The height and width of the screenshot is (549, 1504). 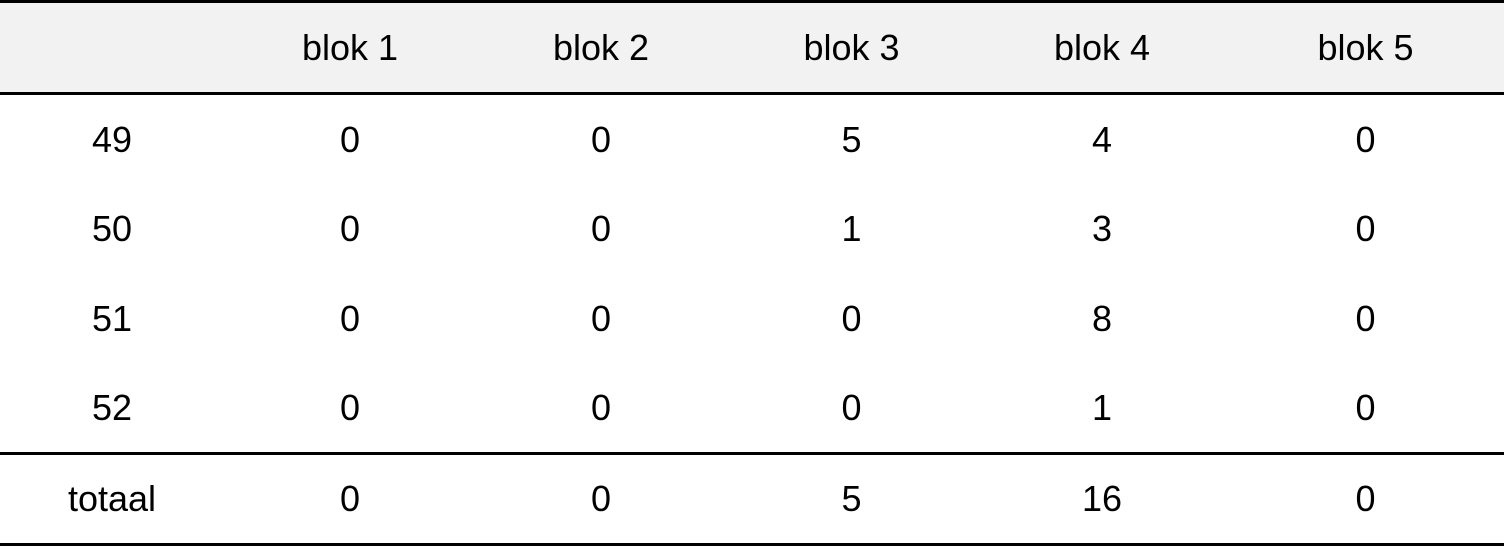 What do you see at coordinates (112, 228) in the screenshot?
I see `row-label: 50` at bounding box center [112, 228].